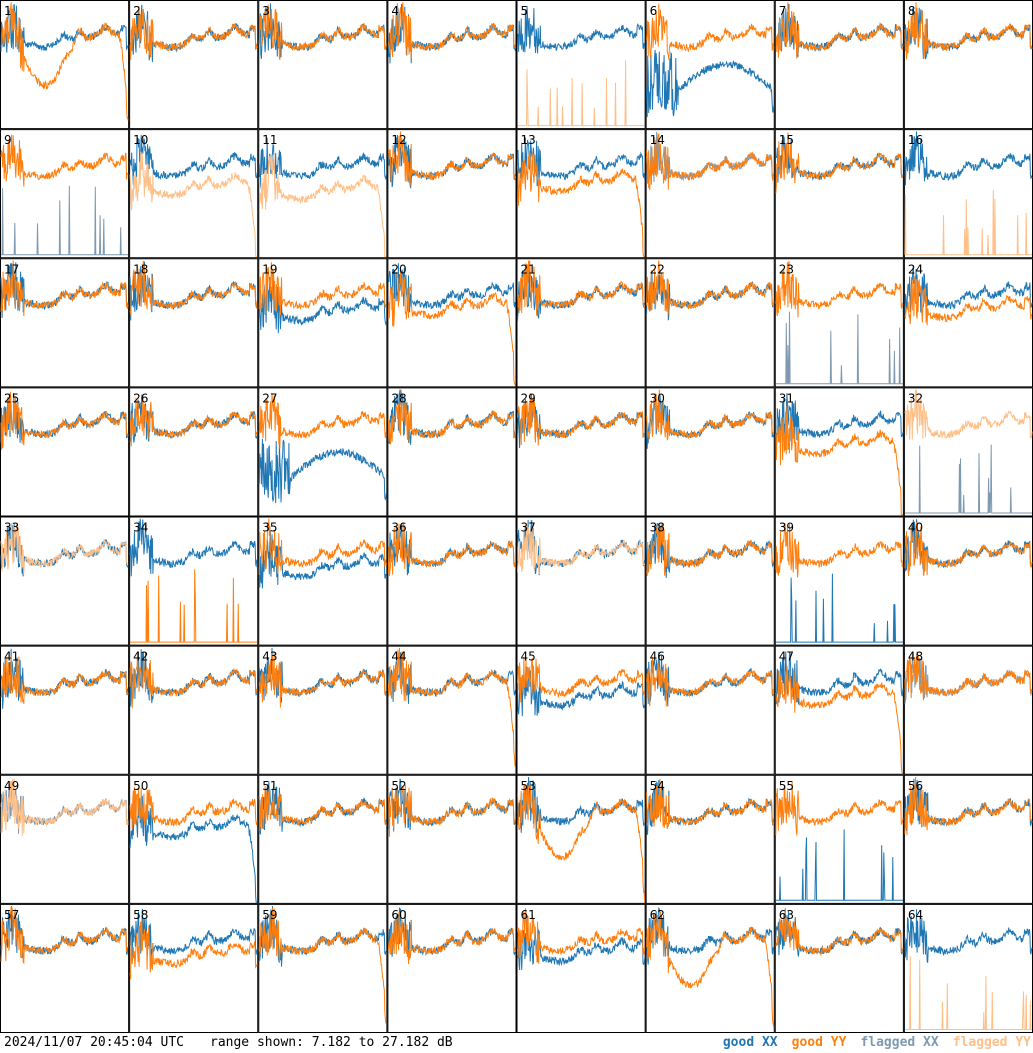 The height and width of the screenshot is (1053, 1033). Describe the element at coordinates (137, 11) in the screenshot. I see `panel-number: 2` at that location.